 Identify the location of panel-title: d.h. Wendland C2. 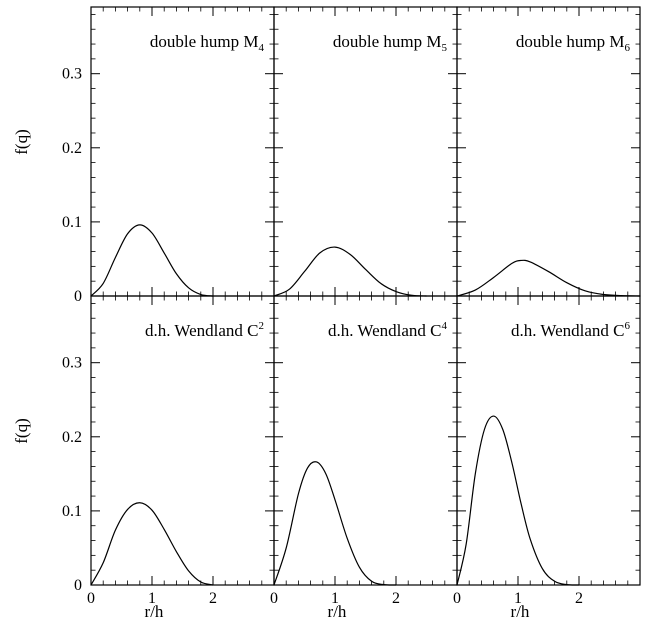
(204, 330).